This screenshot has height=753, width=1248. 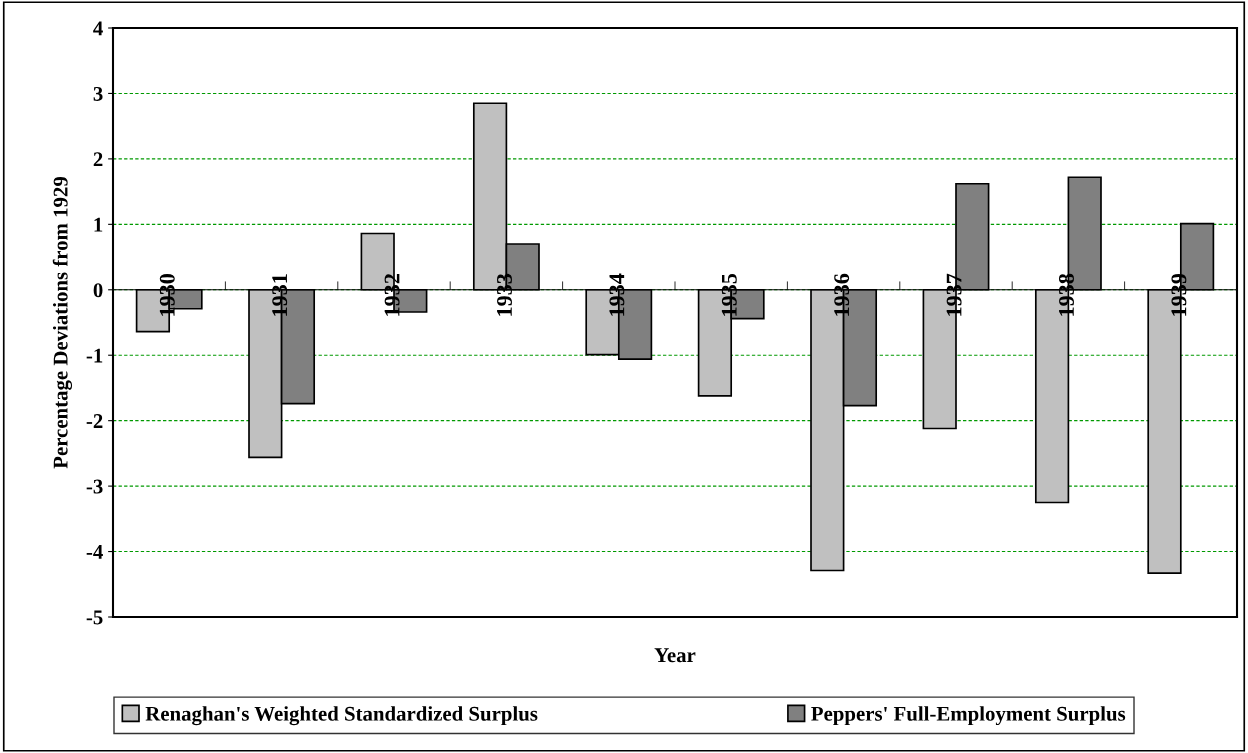 I want to click on y-tick-label: -3, so click(x=94, y=486).